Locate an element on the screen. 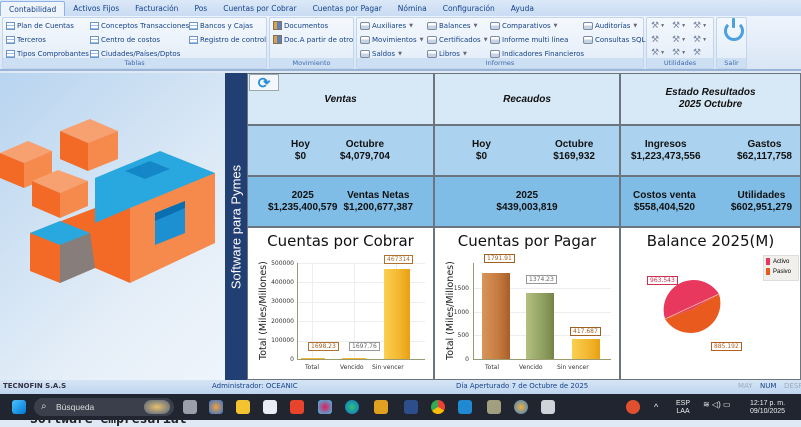  copilot-icon is located at coordinates (216, 407).